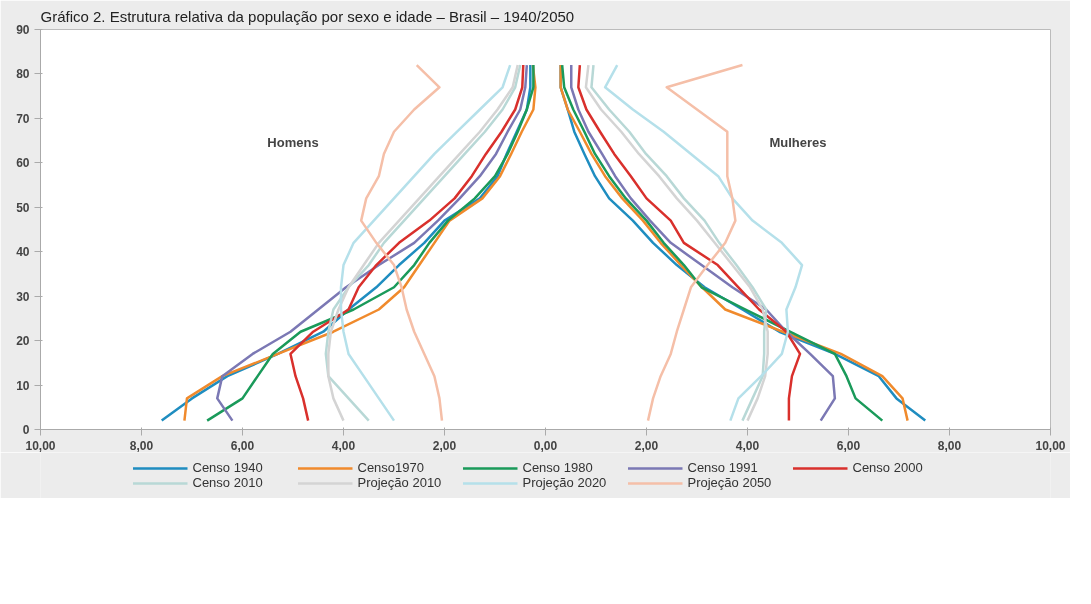 The width and height of the screenshot is (1091, 604). I want to click on legend-label: Projeção 2020, so click(565, 482).